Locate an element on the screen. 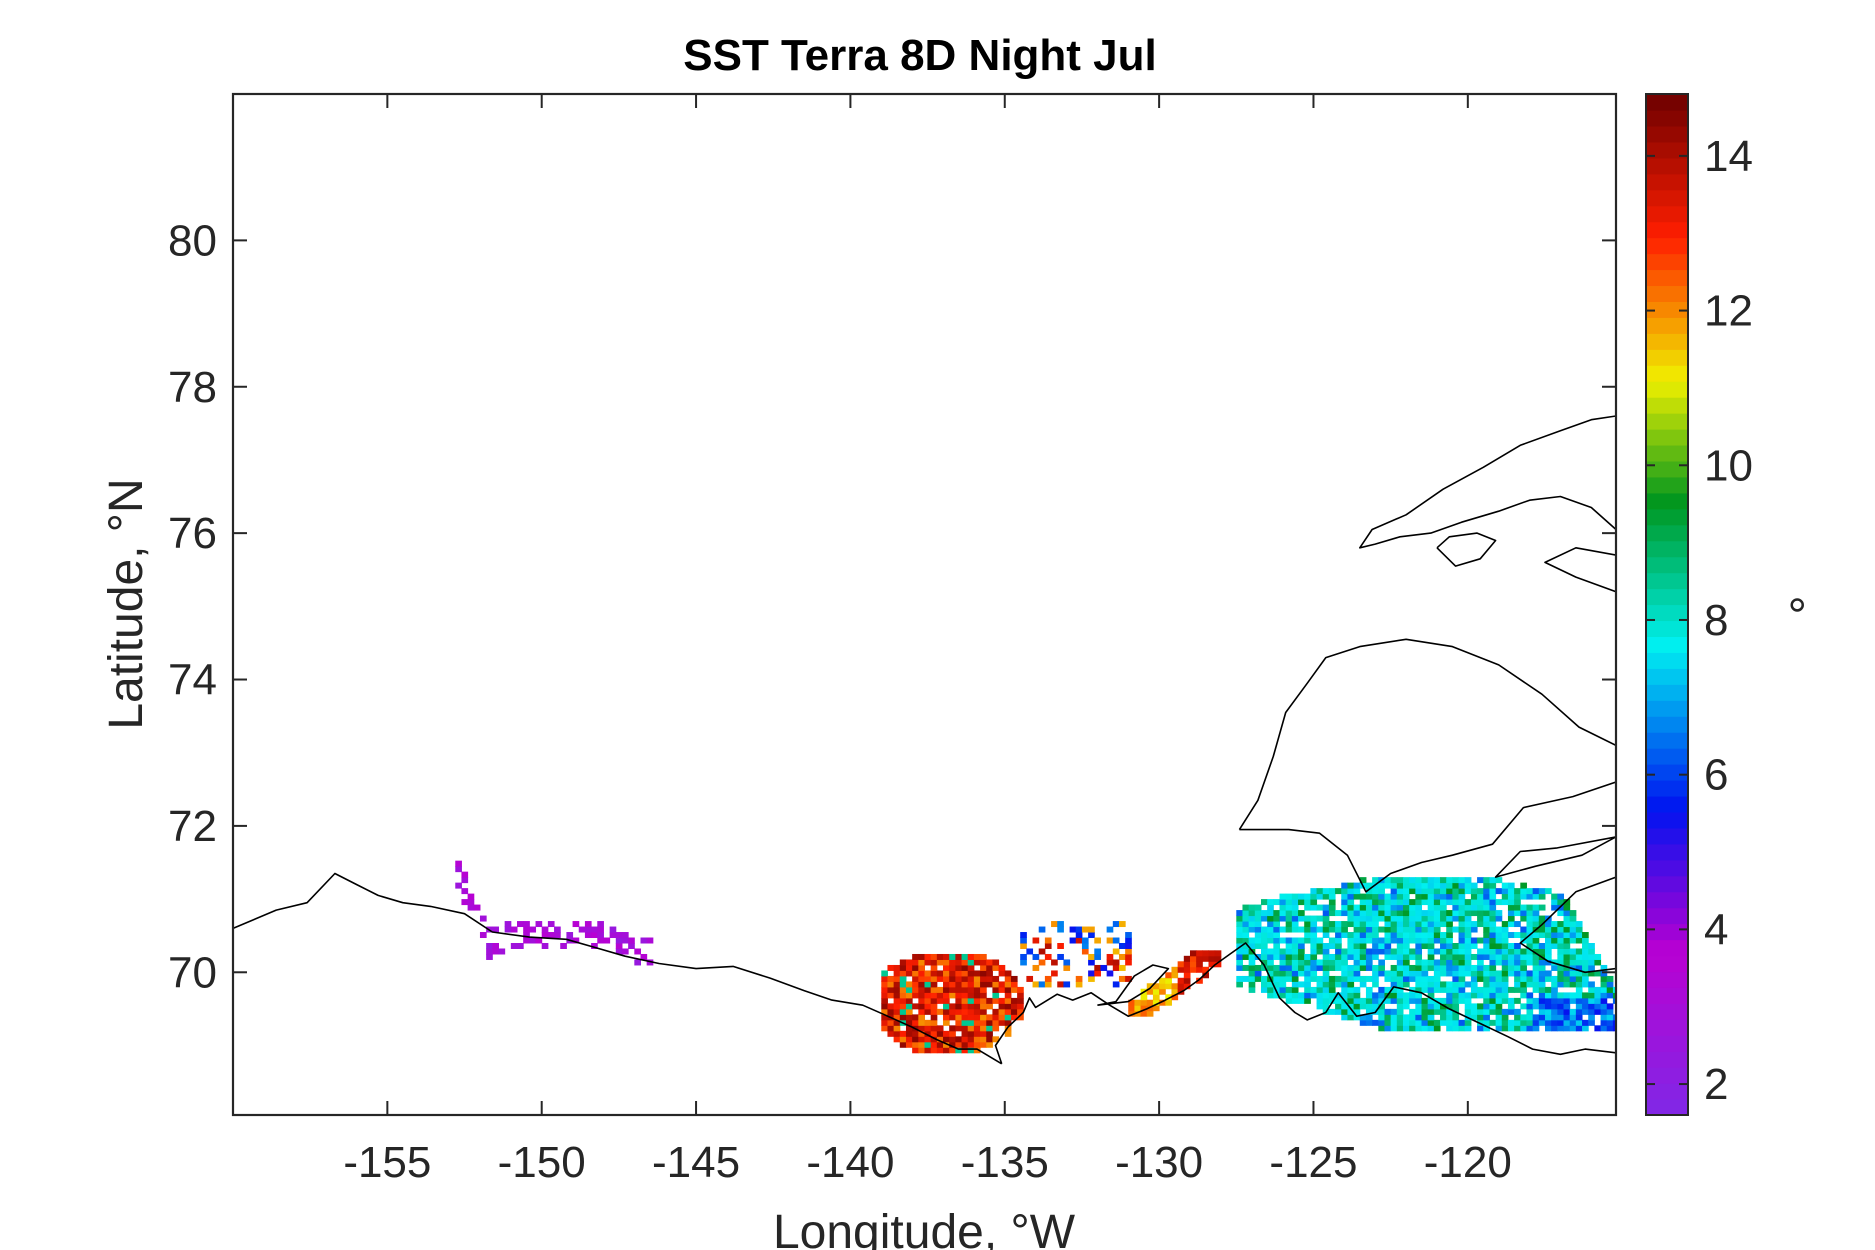 This screenshot has width=1875, height=1250. x-tick-label: -130 is located at coordinates (1159, 1162).